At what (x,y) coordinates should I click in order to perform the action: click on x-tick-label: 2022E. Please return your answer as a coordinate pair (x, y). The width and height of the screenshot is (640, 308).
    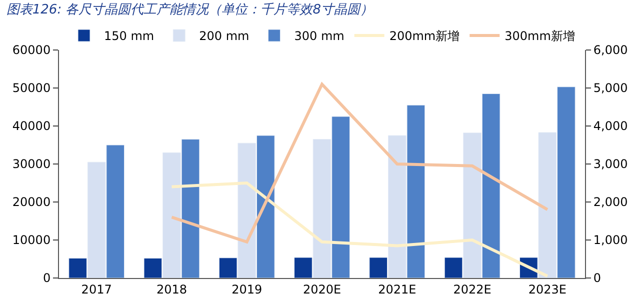
    Looking at the image, I should click on (472, 289).